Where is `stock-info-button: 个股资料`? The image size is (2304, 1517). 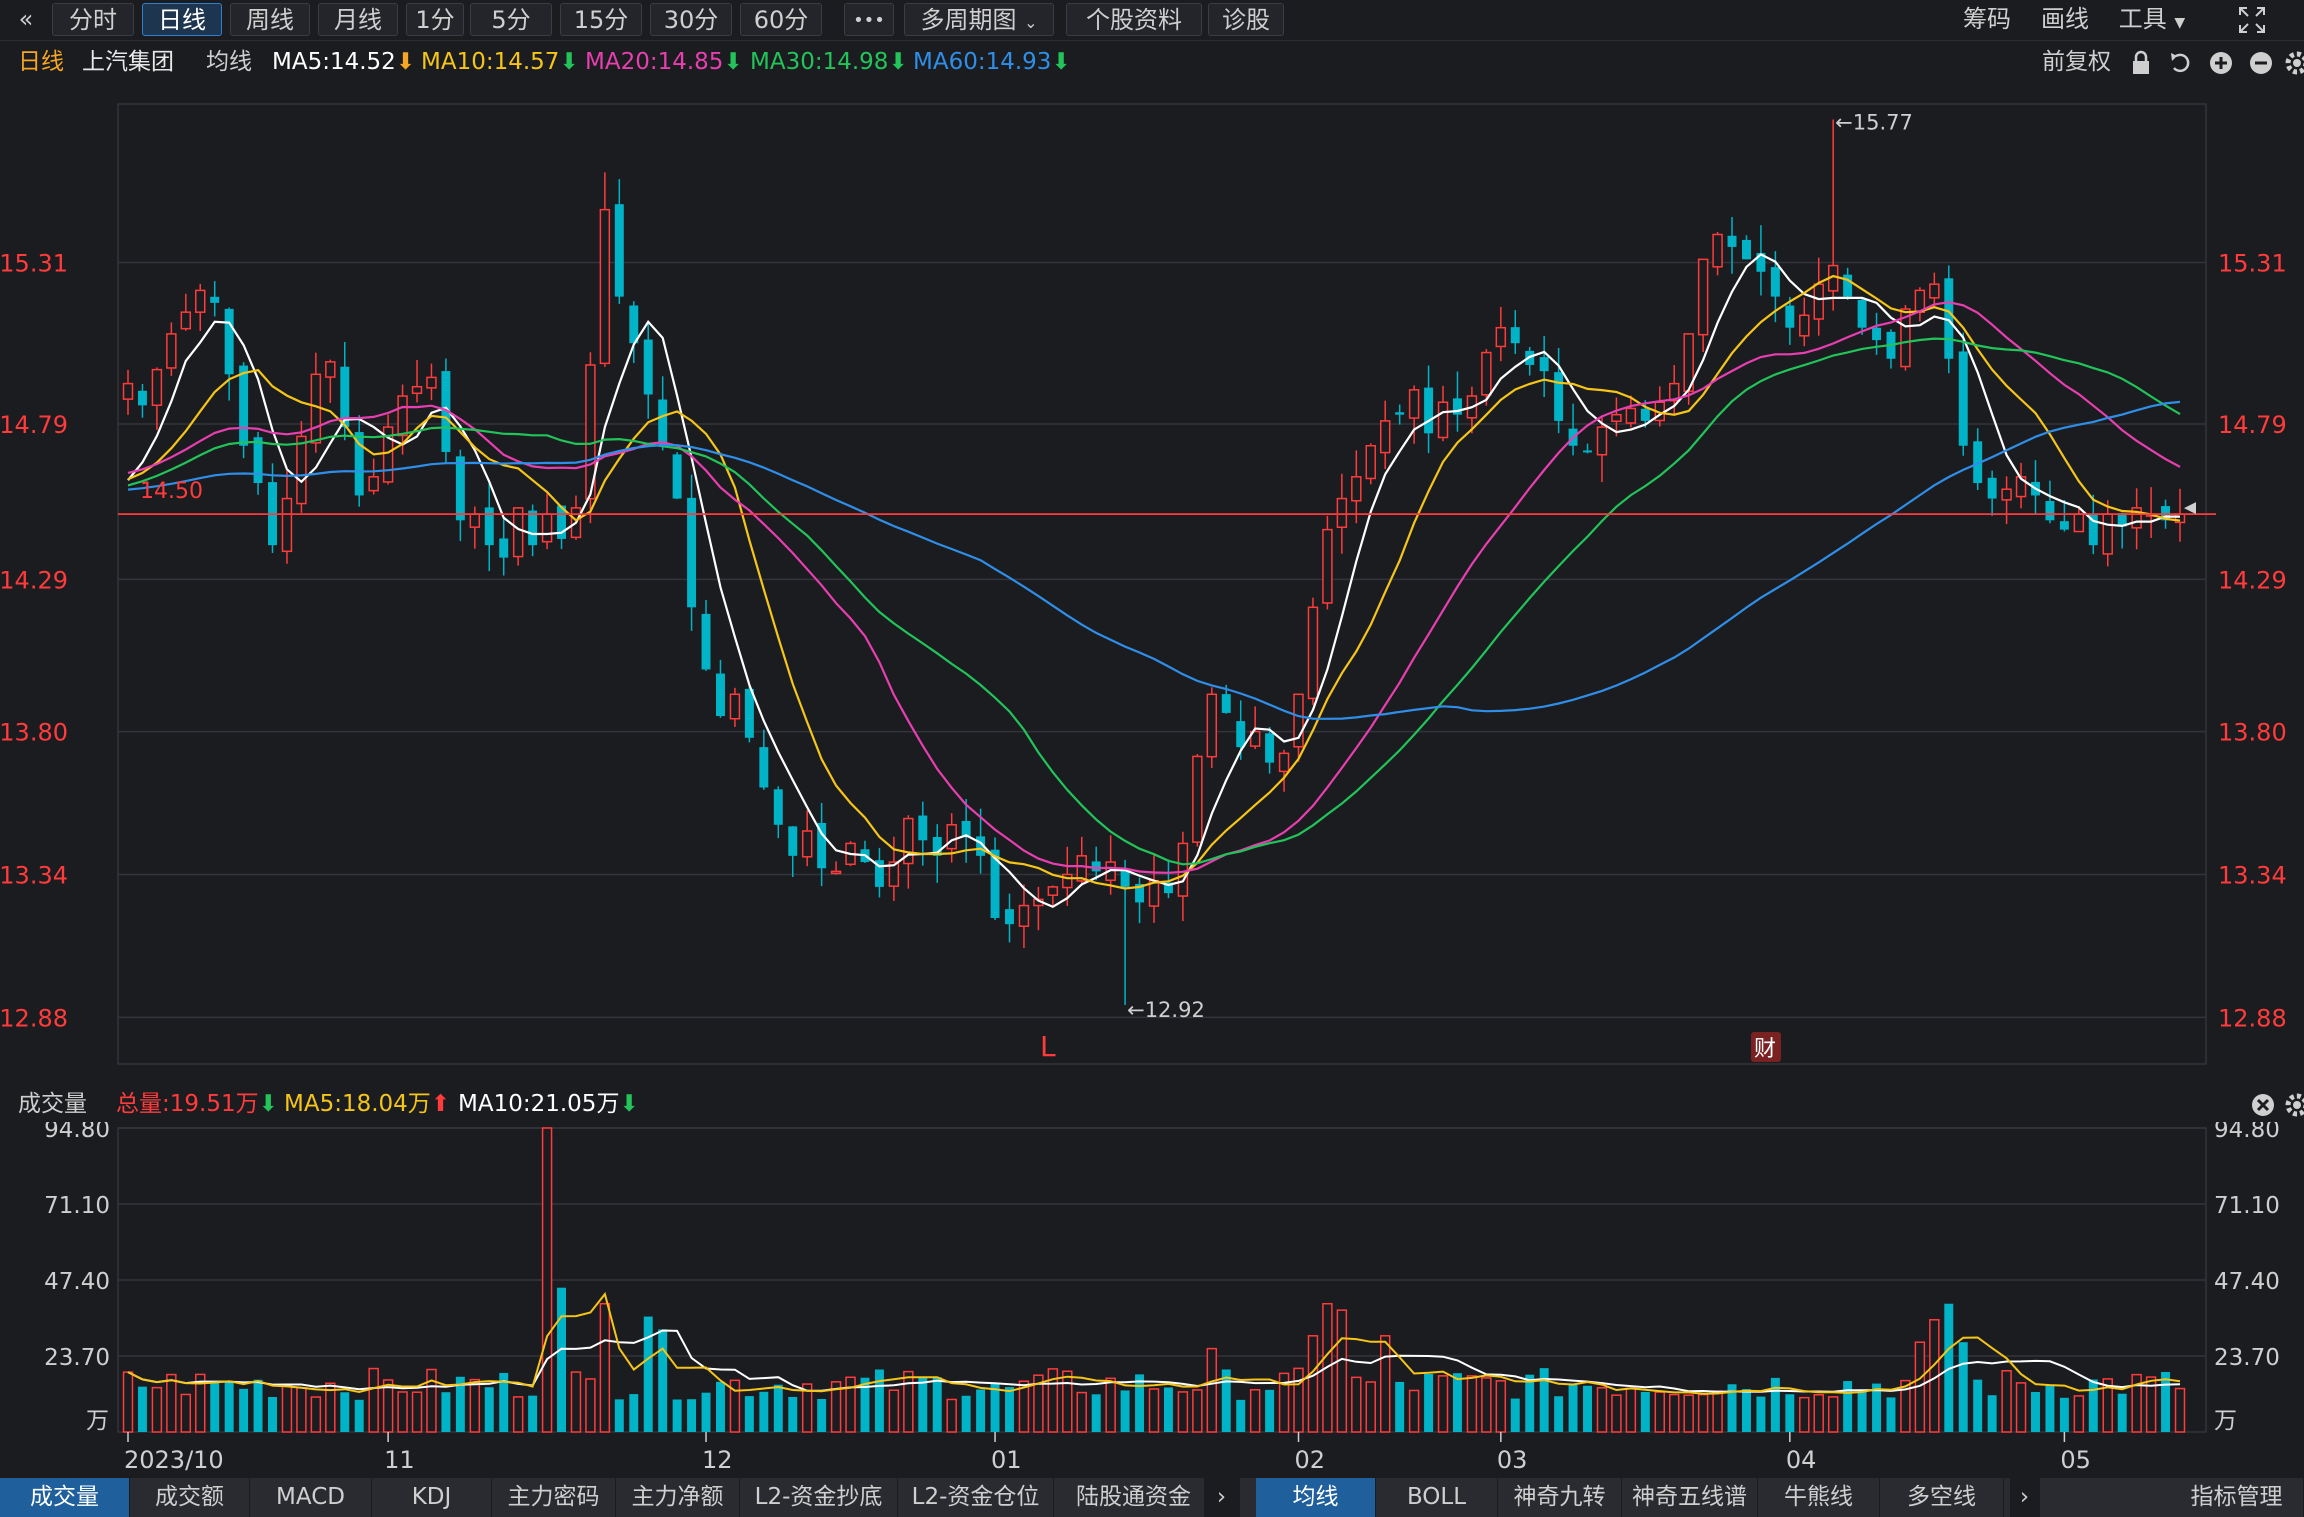
stock-info-button: 个股资料 is located at coordinates (1134, 19).